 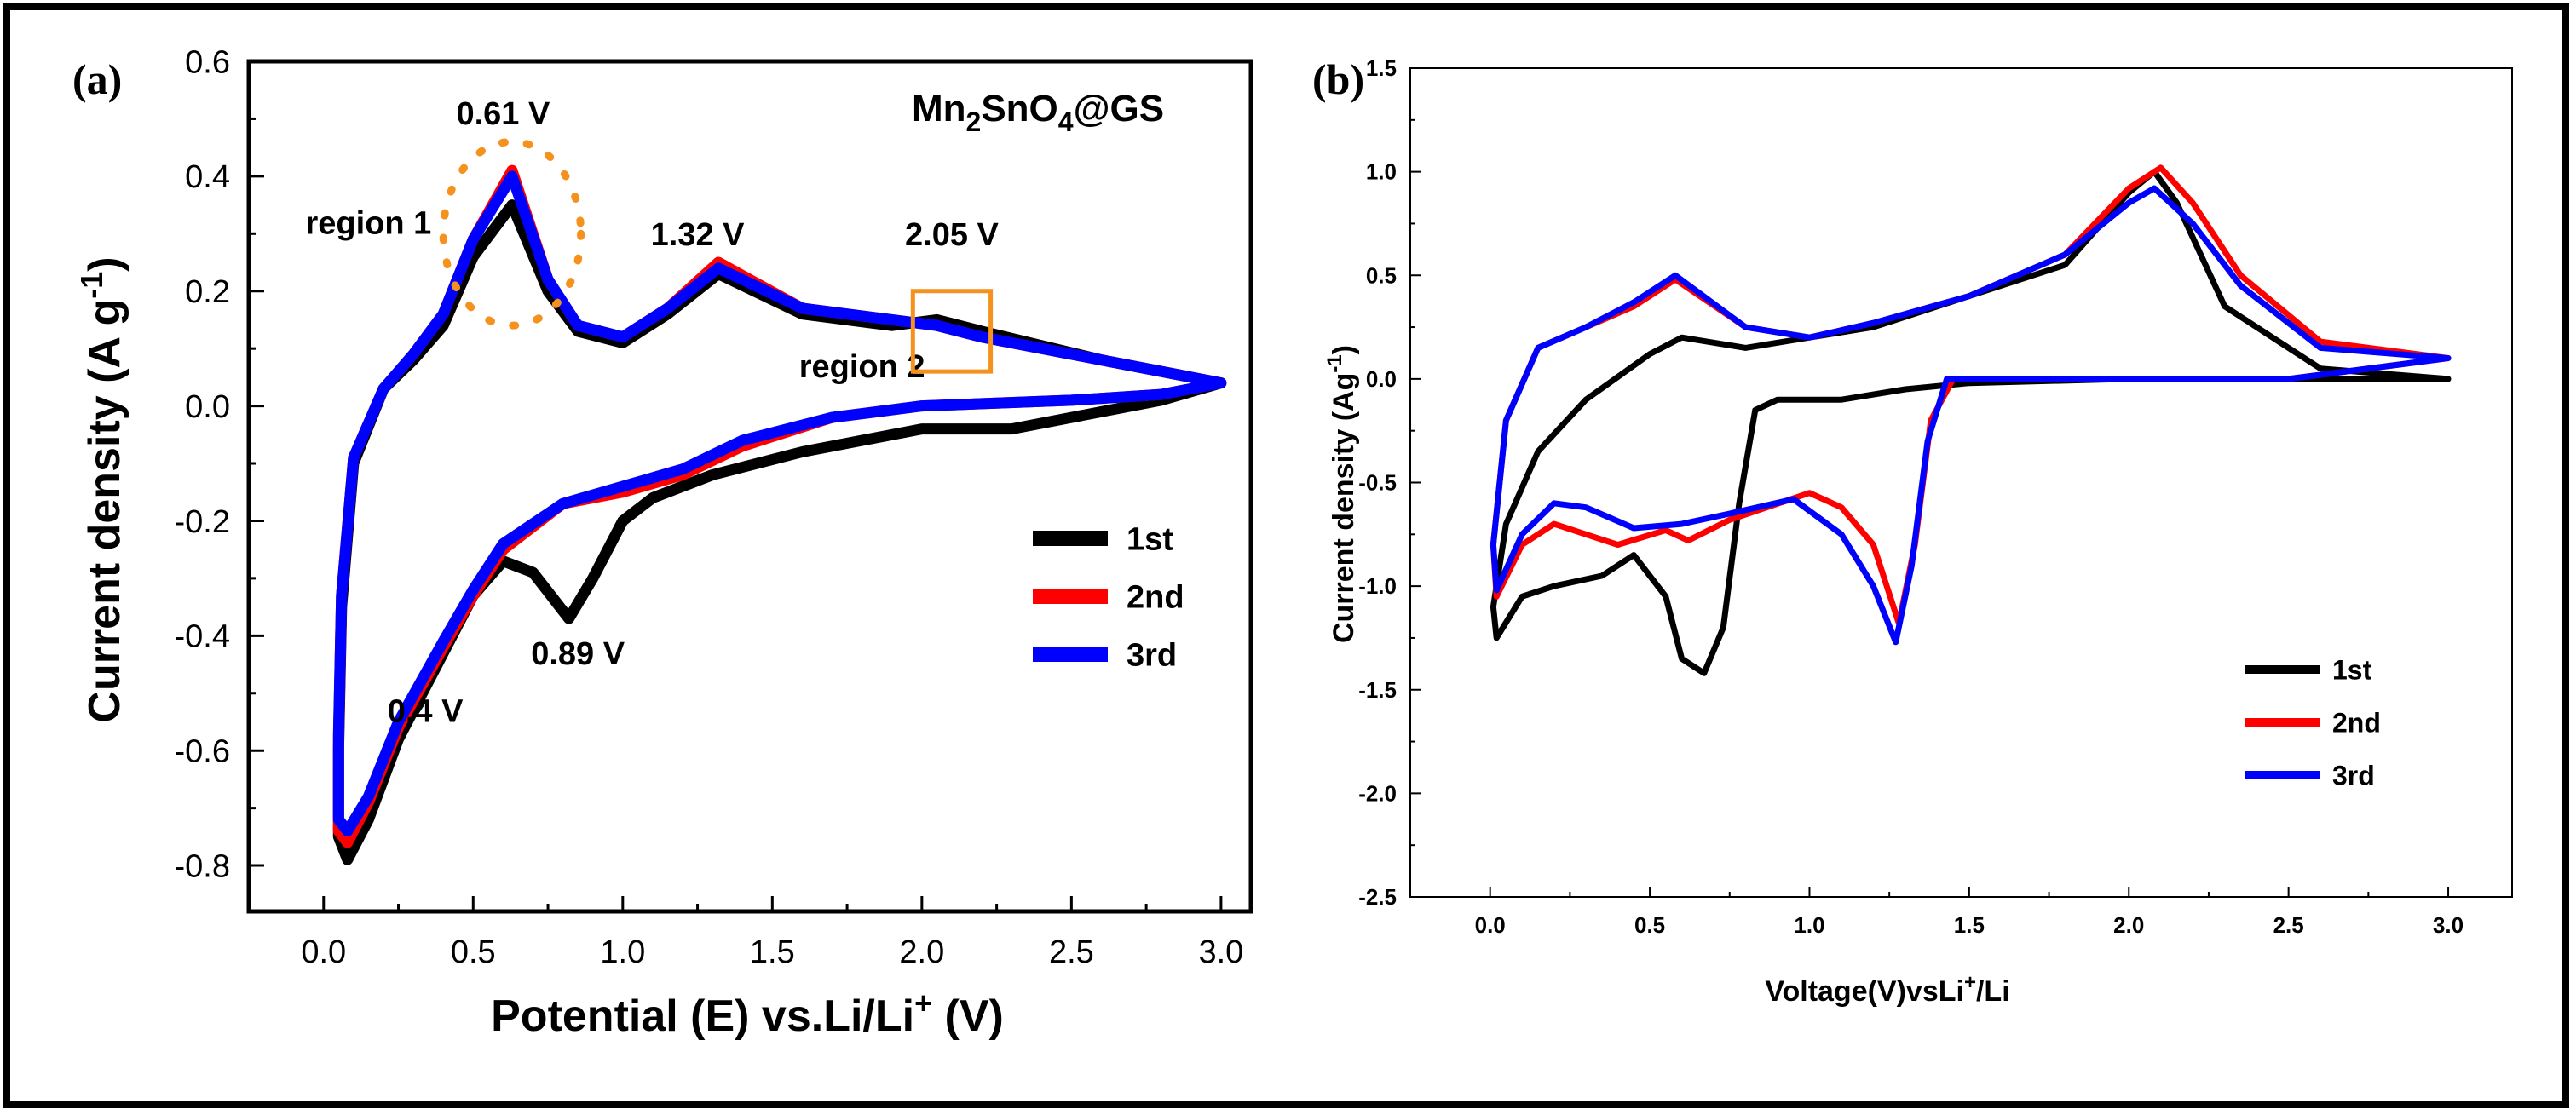 I want to click on pa-xtick-label: 2.5, so click(x=1071, y=952).